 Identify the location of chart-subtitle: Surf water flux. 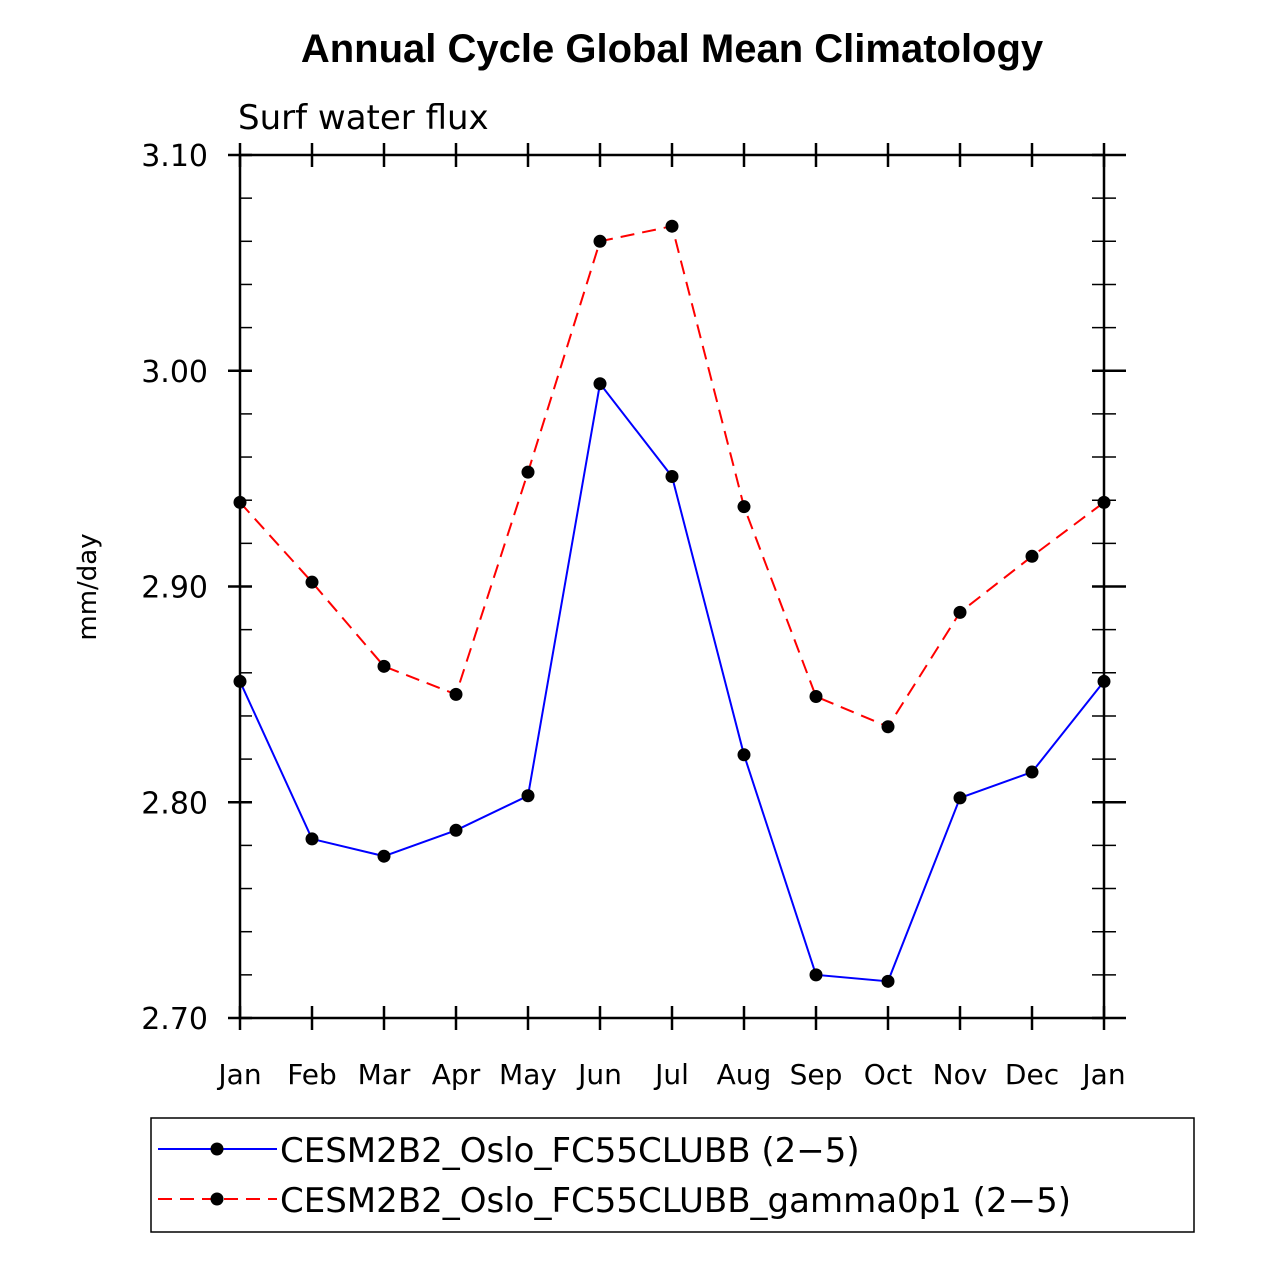
(363, 118).